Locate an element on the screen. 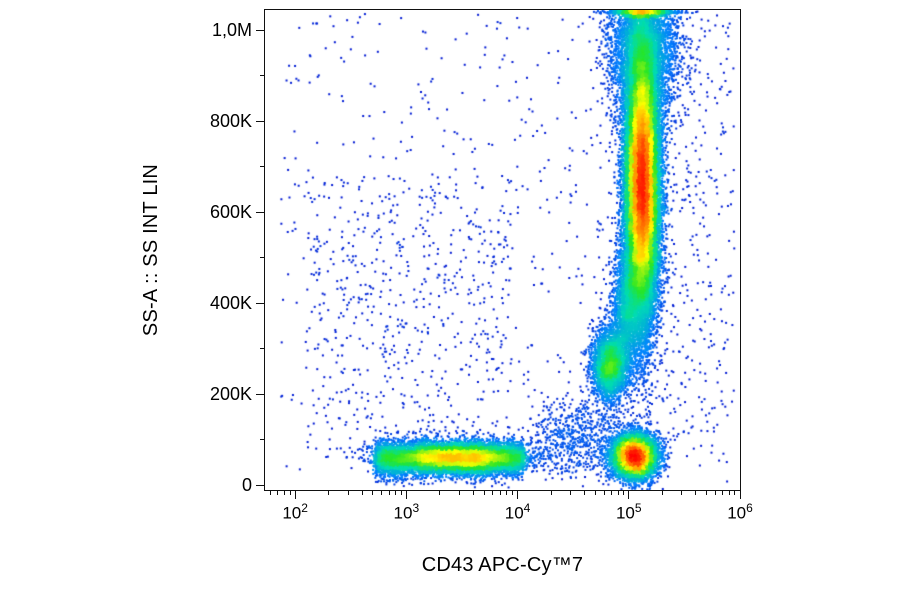 This screenshot has height=594, width=900. x-tick-label: 105 is located at coordinates (629, 512).